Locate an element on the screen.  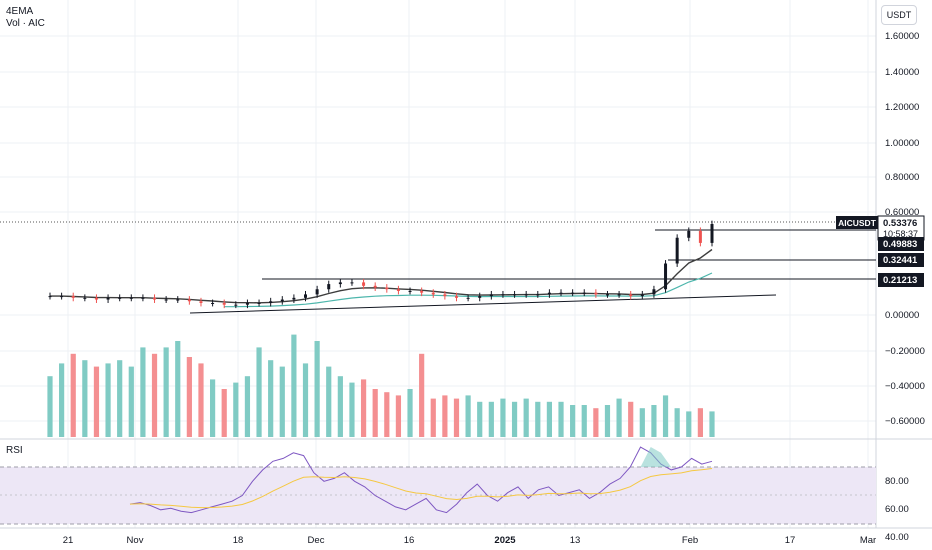
time-tick-label: 17 is located at coordinates (790, 540).